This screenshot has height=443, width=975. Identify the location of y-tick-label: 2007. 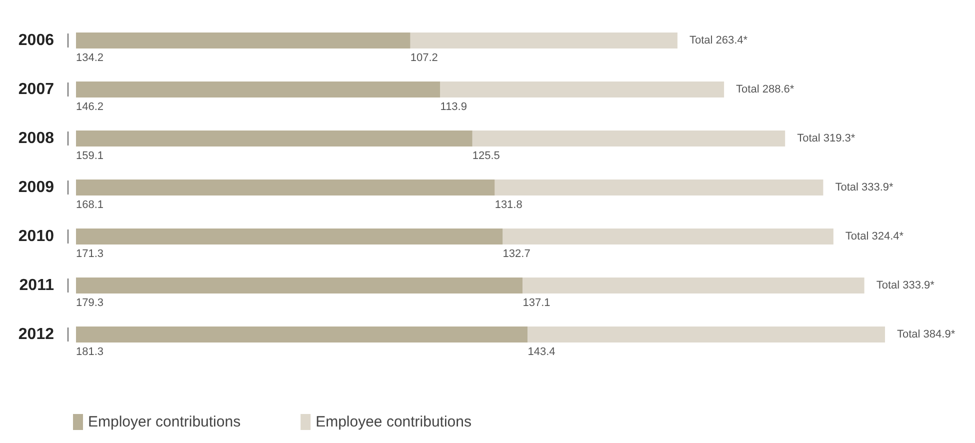
(36, 89).